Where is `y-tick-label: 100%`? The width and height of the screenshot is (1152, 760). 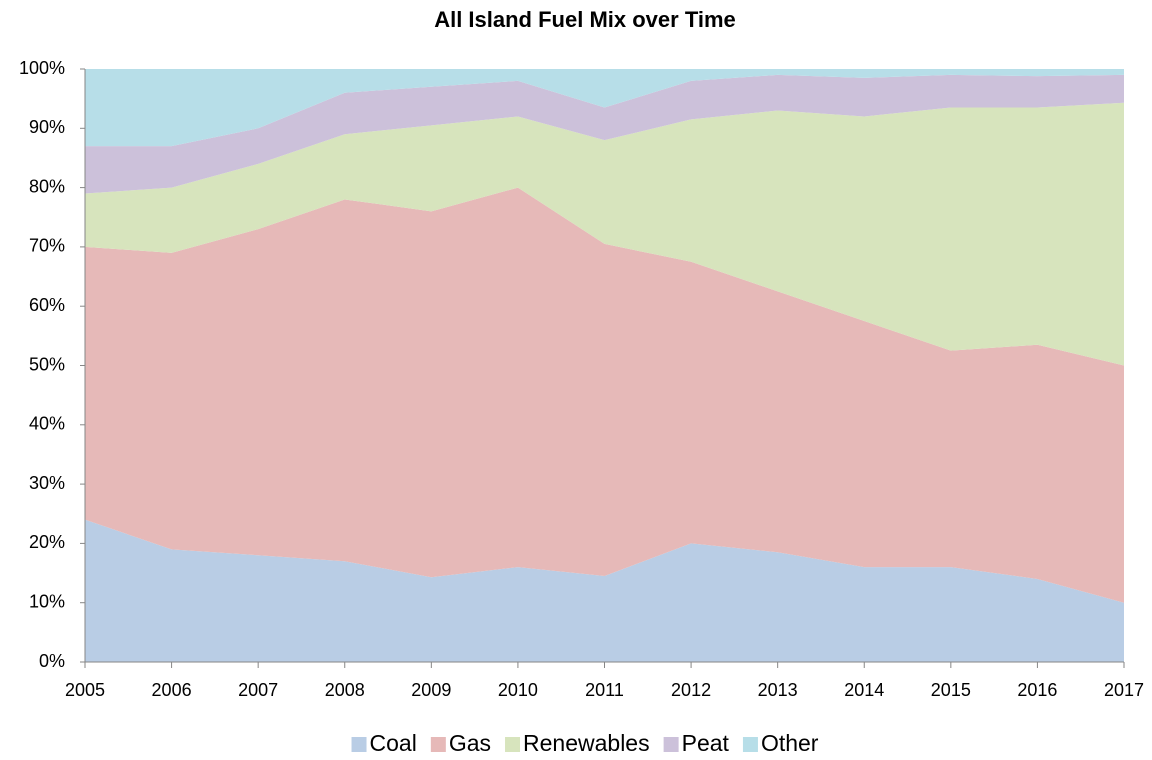
y-tick-label: 100% is located at coordinates (42, 68).